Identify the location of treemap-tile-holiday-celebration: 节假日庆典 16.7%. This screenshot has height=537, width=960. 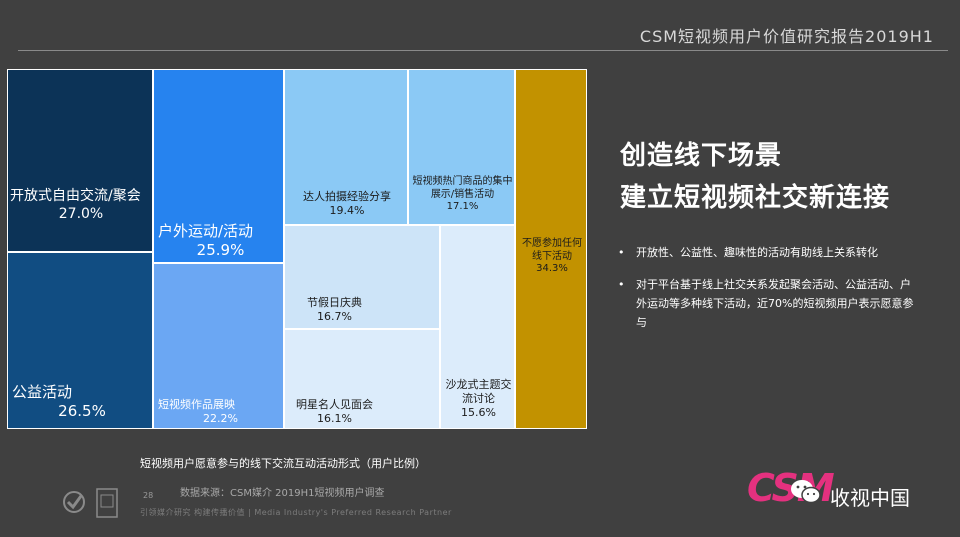
(362, 277).